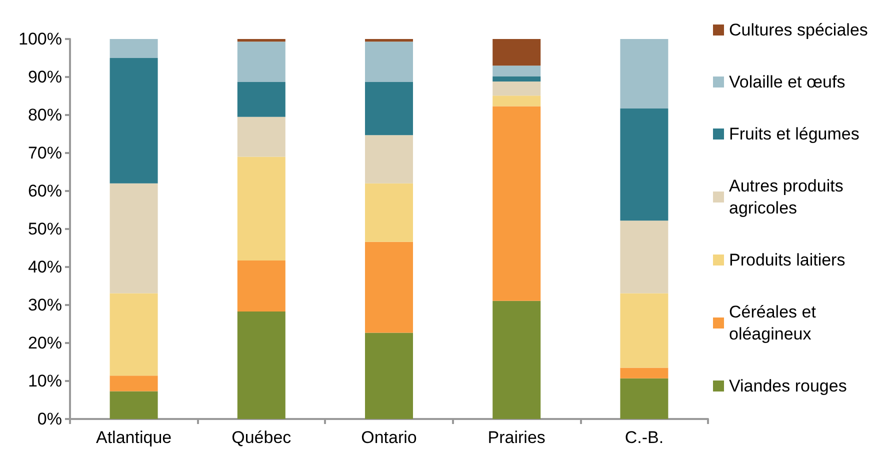  I want to click on legend-label: Produits laitiers, so click(787, 260).